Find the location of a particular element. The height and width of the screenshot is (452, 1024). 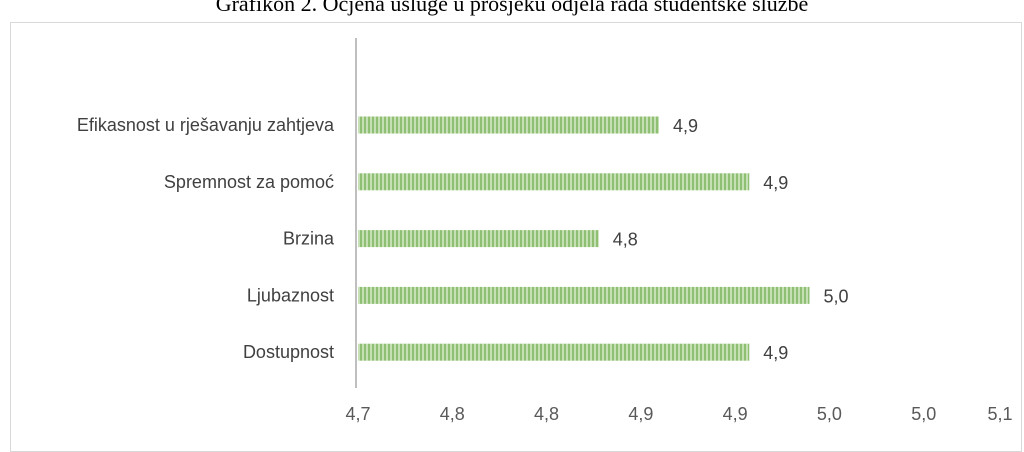

x-tick-label: 4,7 is located at coordinates (357, 414).